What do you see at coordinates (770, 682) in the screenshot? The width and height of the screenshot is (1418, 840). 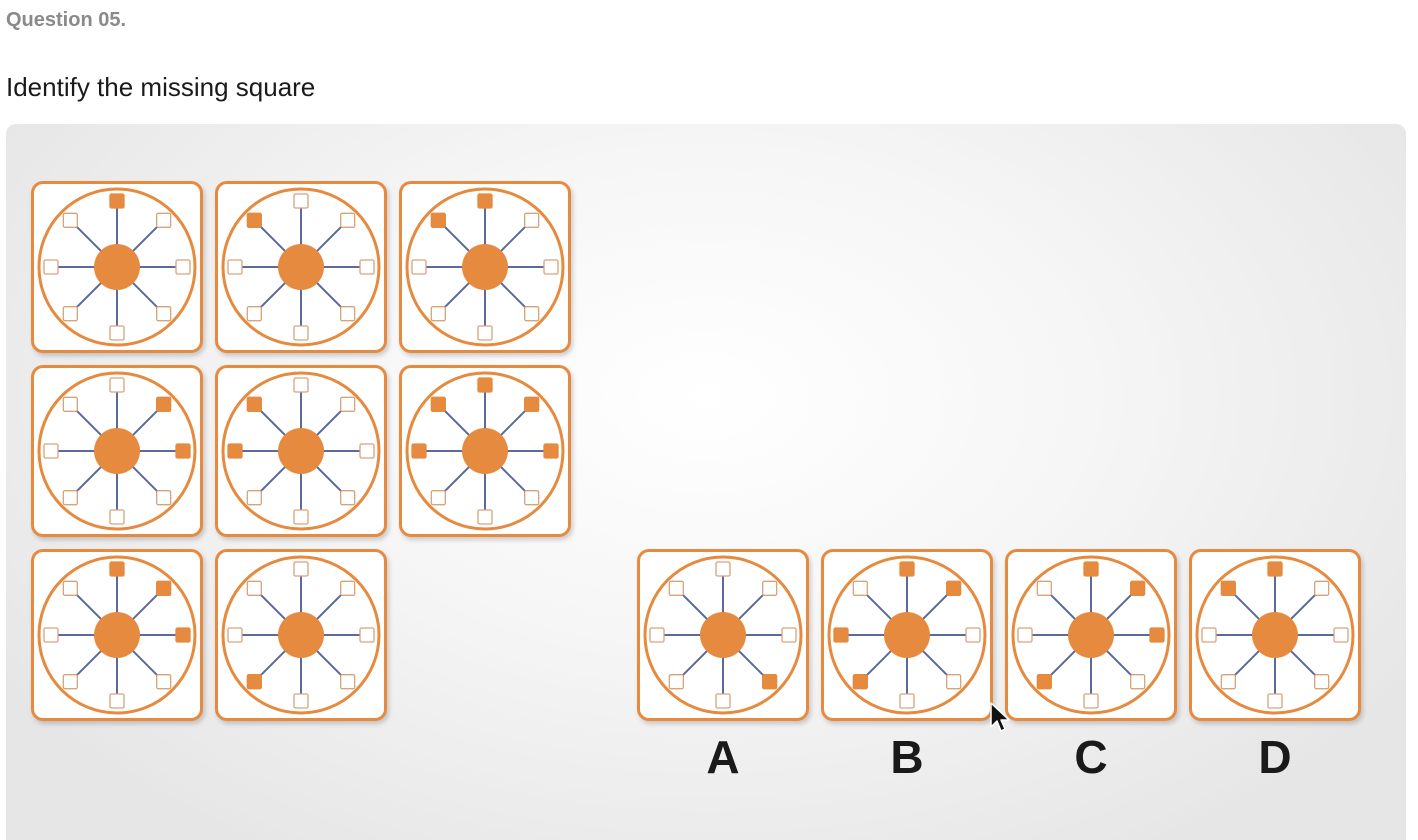 I see `node-se-filled` at bounding box center [770, 682].